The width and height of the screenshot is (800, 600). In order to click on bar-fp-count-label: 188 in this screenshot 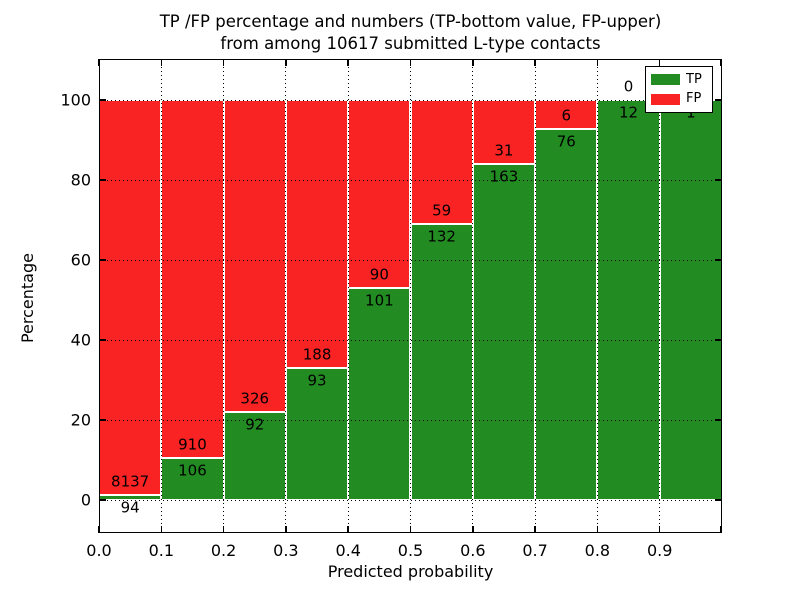, I will do `click(317, 354)`.